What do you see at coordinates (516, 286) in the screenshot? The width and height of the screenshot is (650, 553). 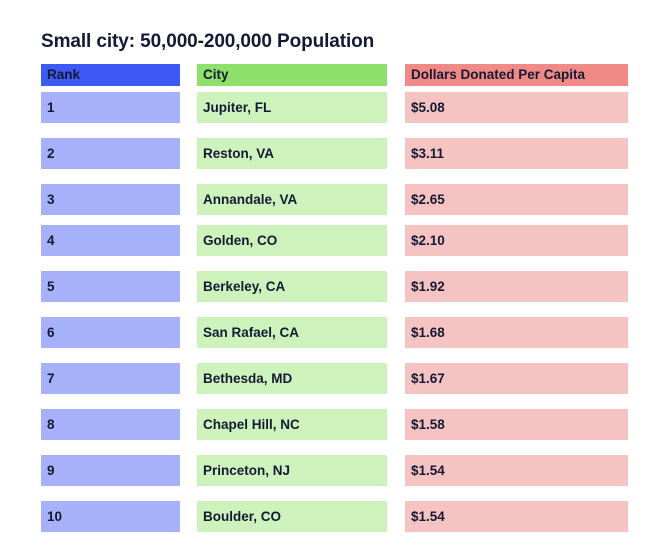 I see `amount-cell: $1.92` at bounding box center [516, 286].